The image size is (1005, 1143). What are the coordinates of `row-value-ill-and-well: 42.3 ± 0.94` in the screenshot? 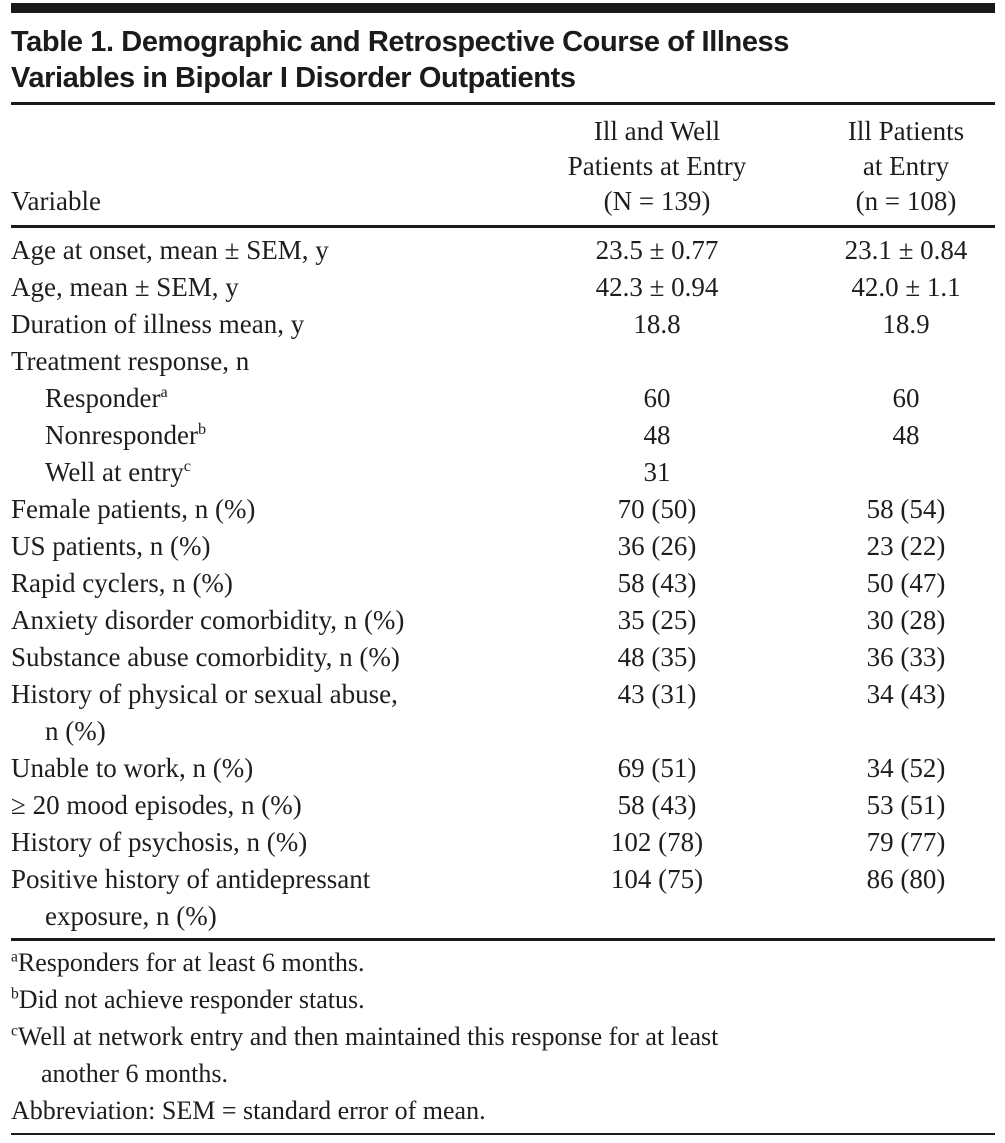 It's located at (657, 287).